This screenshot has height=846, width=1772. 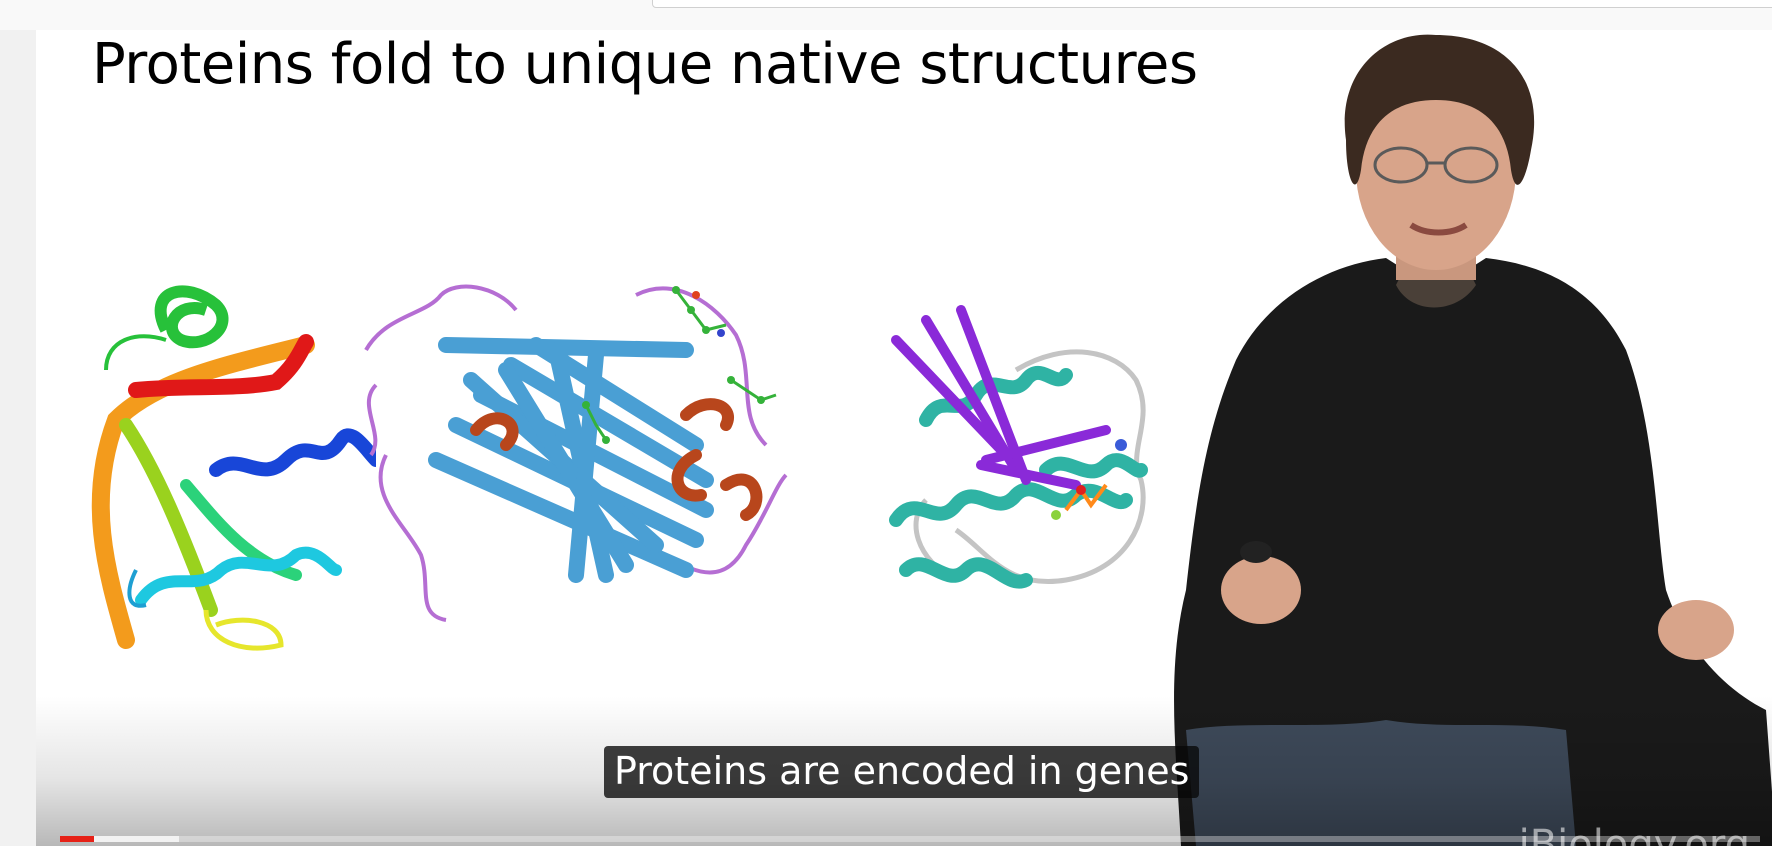 I want to click on closed-caption: Proteins are encoded in genes, so click(x=902, y=772).